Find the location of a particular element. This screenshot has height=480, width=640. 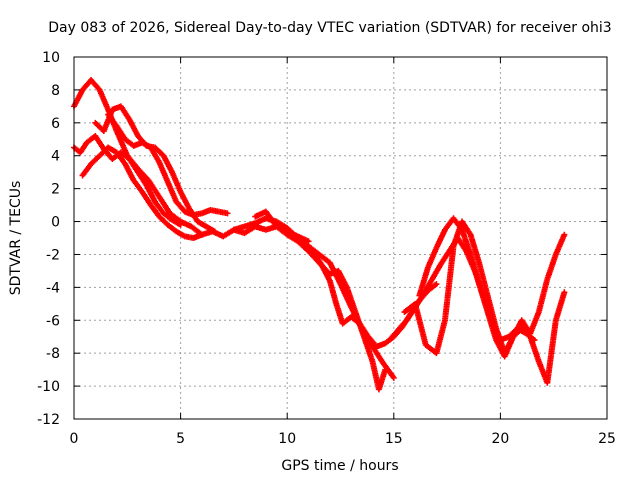

x-axis-label: GPS time / hours is located at coordinates (339, 466).